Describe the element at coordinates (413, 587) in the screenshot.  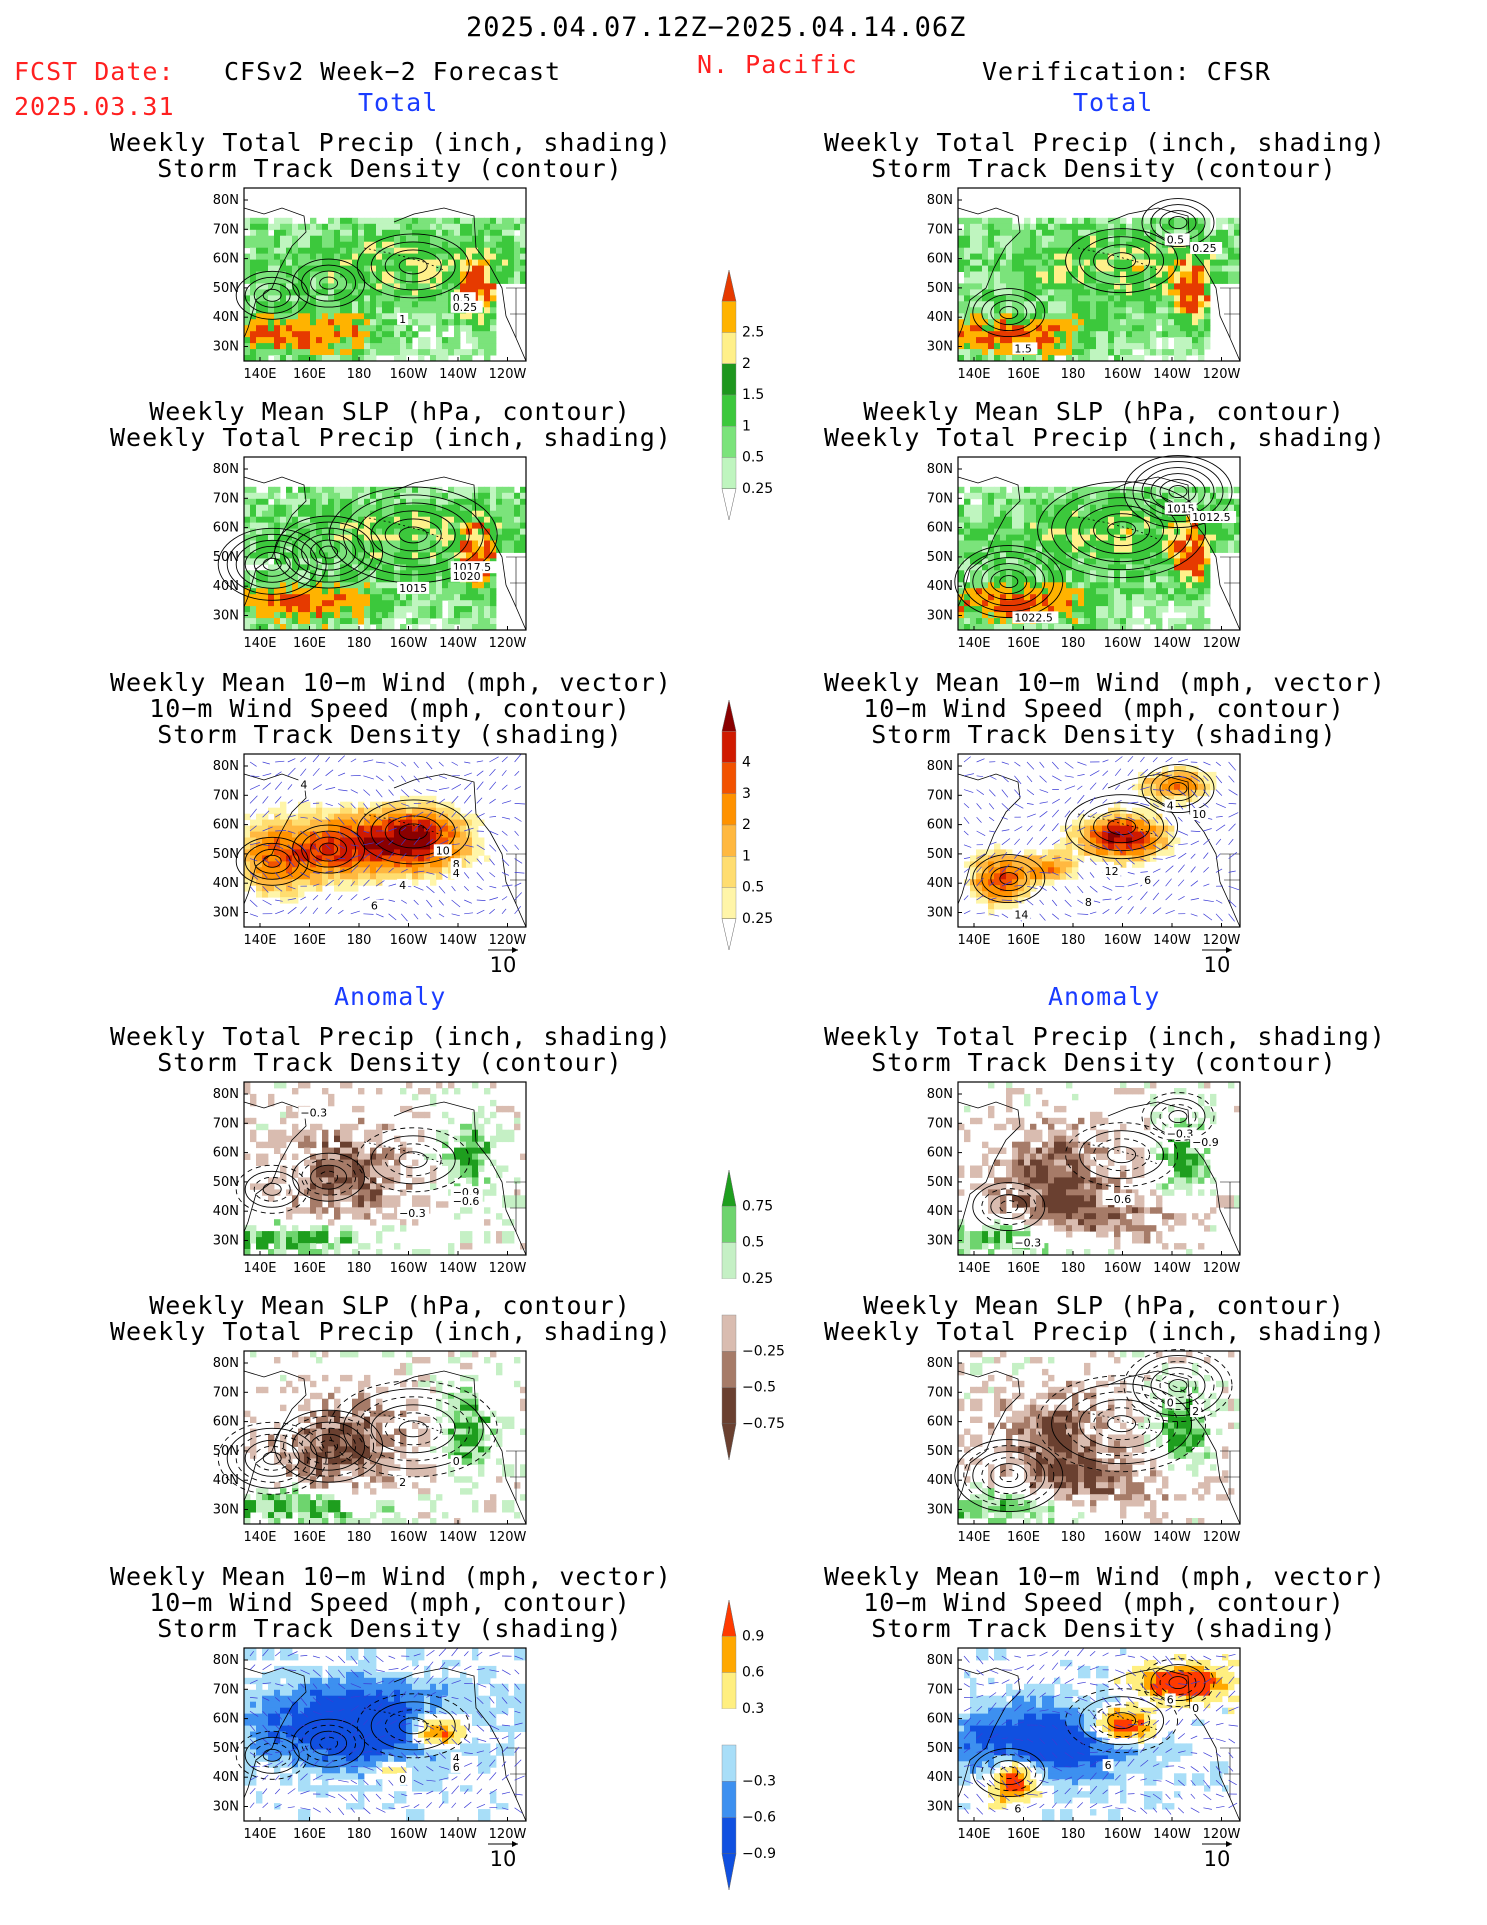
I see `contour-label-bg` at that location.